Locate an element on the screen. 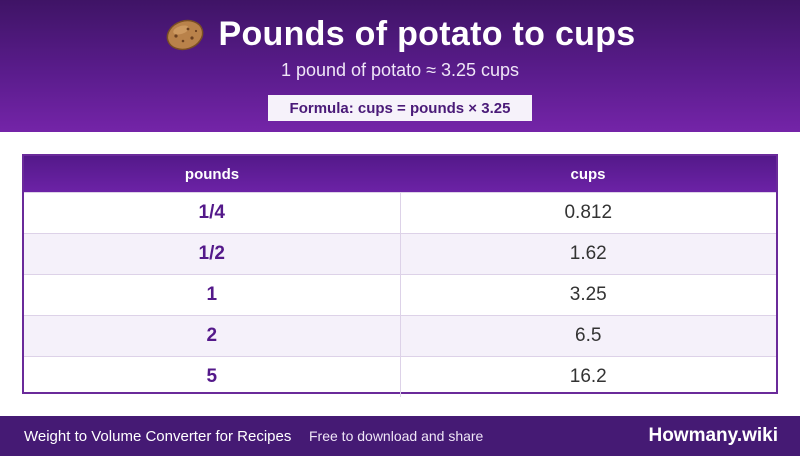 The height and width of the screenshot is (456, 800). table-row: 2 6.5 is located at coordinates (400, 335).